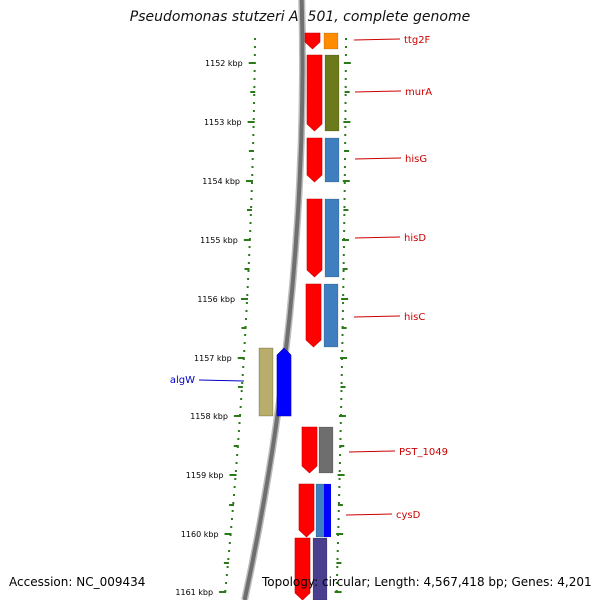  What do you see at coordinates (320, 568) in the screenshot?
I see `cog-block-unnamed` at bounding box center [320, 568].